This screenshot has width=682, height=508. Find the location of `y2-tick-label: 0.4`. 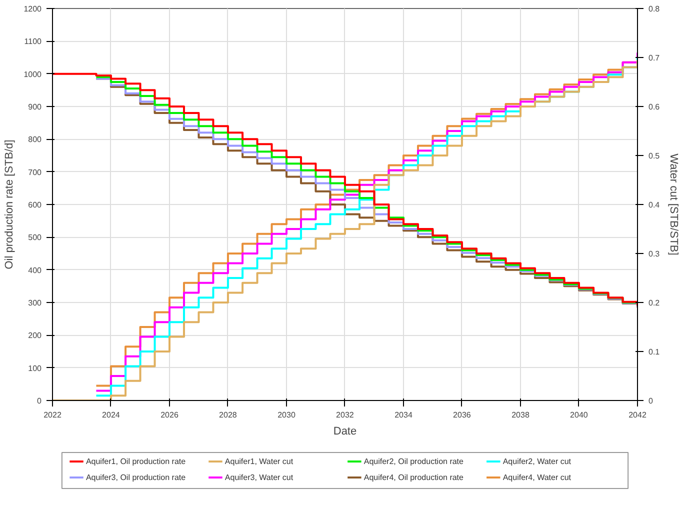

y2-tick-label: 0.4 is located at coordinates (654, 205).